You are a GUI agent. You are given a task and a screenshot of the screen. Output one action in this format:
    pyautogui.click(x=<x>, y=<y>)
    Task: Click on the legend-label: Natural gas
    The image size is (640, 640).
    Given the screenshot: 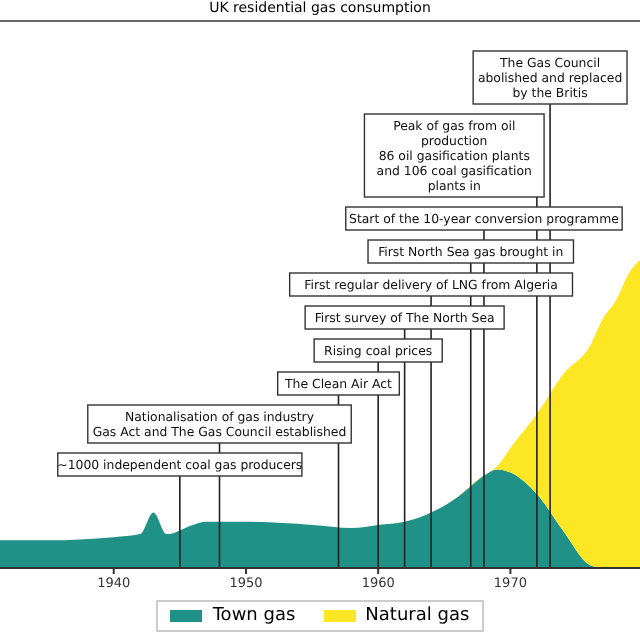 What is the action you would take?
    pyautogui.click(x=417, y=616)
    